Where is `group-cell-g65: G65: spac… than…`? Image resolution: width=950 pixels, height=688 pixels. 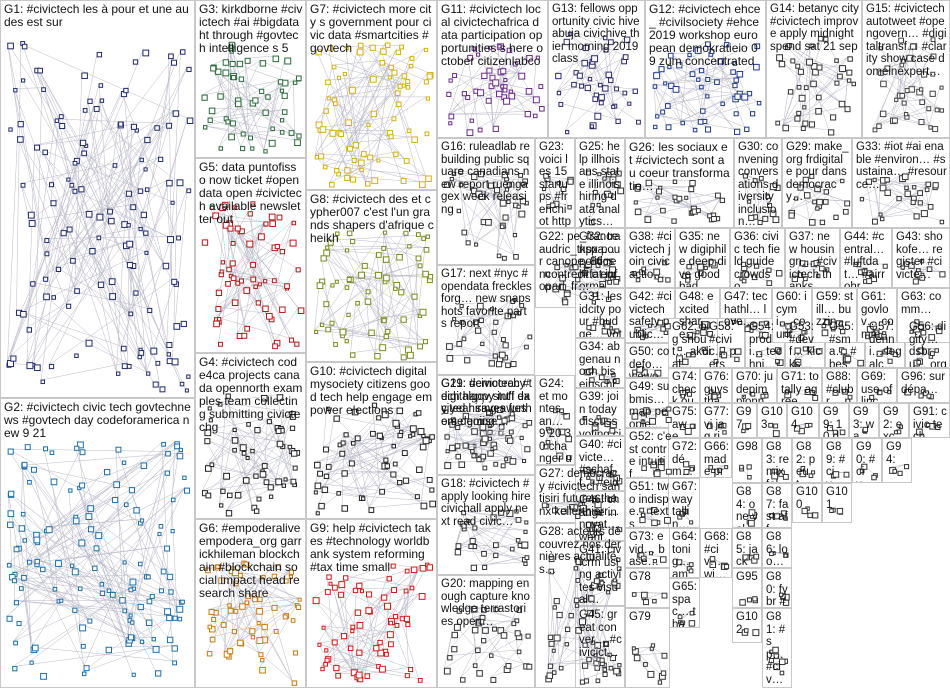
group-cell-g65: G65: spac… than… is located at coordinates (684, 603).